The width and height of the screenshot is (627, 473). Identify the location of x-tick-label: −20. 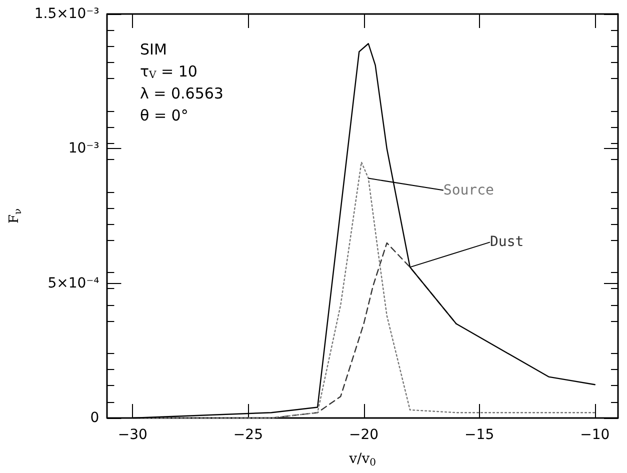
(363, 435).